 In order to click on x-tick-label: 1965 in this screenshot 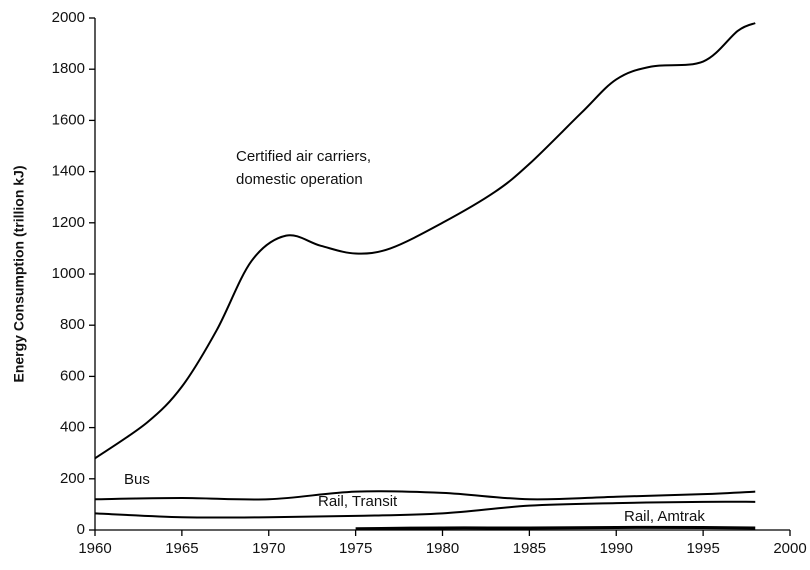, I will do `click(181, 548)`.